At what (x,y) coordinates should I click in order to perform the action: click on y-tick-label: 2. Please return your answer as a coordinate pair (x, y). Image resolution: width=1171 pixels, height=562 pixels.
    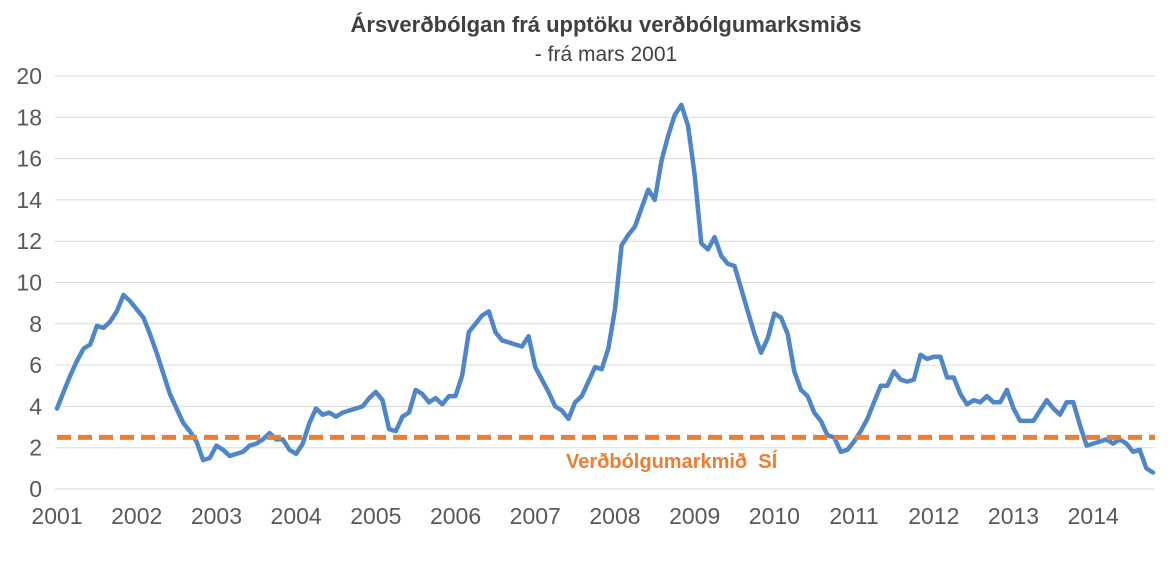
    Looking at the image, I should click on (35, 448).